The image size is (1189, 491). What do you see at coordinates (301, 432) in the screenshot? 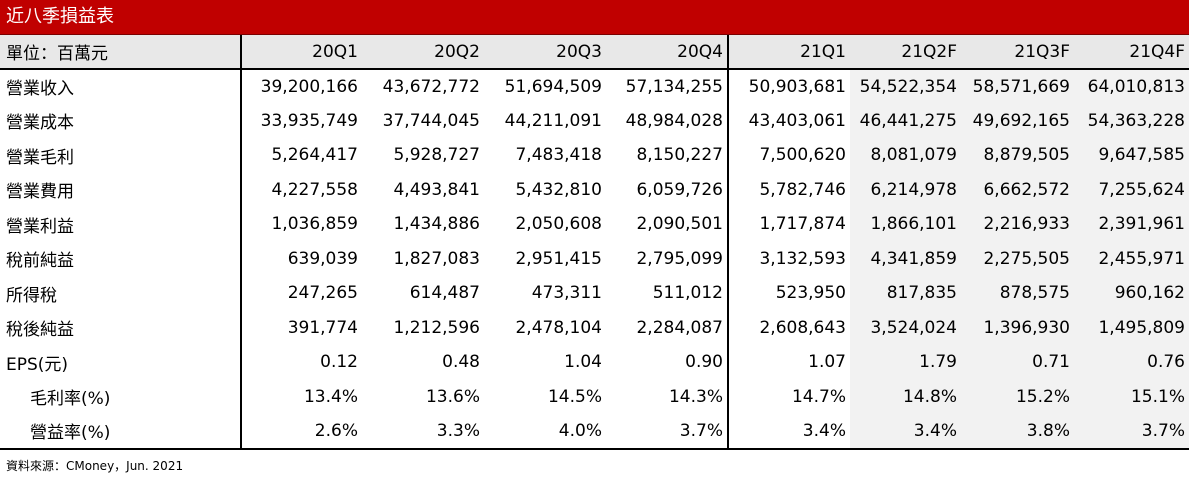
I see `table-cell: 2.6%` at bounding box center [301, 432].